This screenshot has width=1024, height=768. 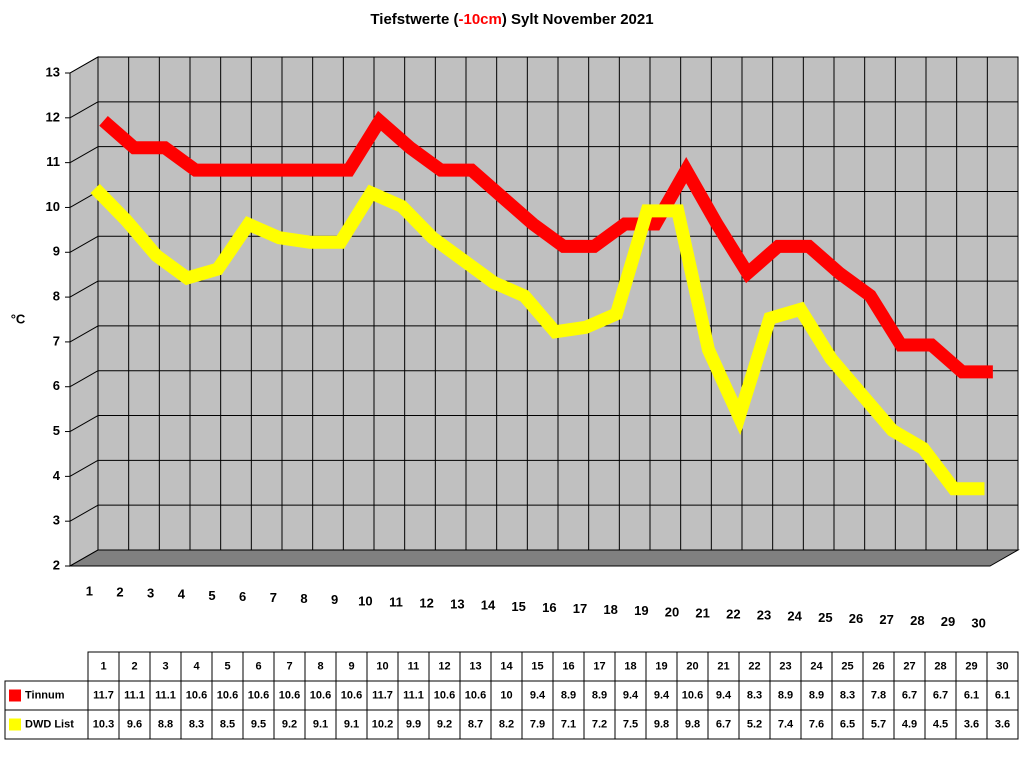 What do you see at coordinates (610, 609) in the screenshot?
I see `x-tick-label: 18` at bounding box center [610, 609].